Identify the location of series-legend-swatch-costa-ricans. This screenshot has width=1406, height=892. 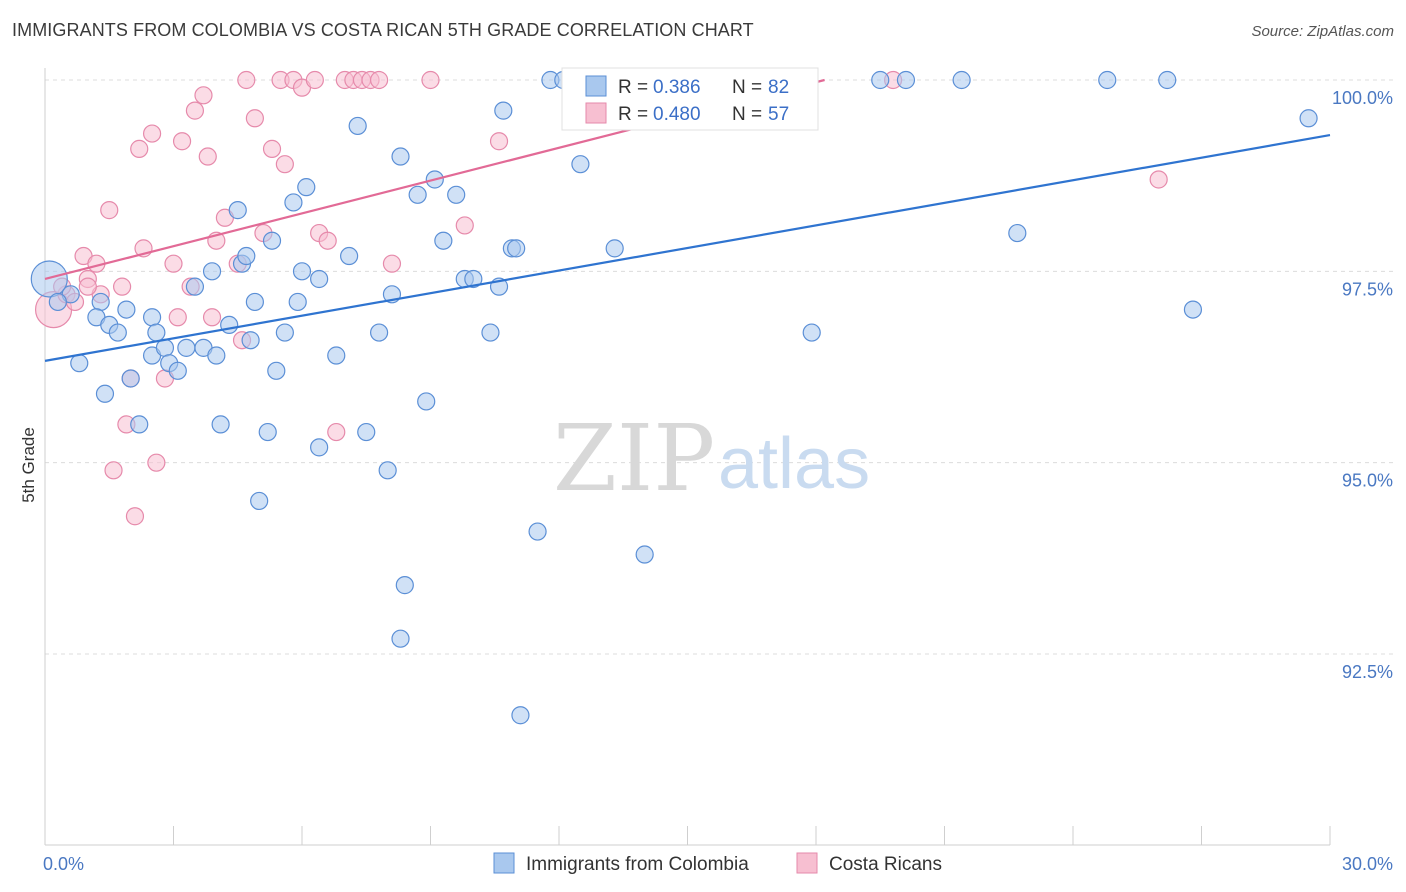
(807, 863).